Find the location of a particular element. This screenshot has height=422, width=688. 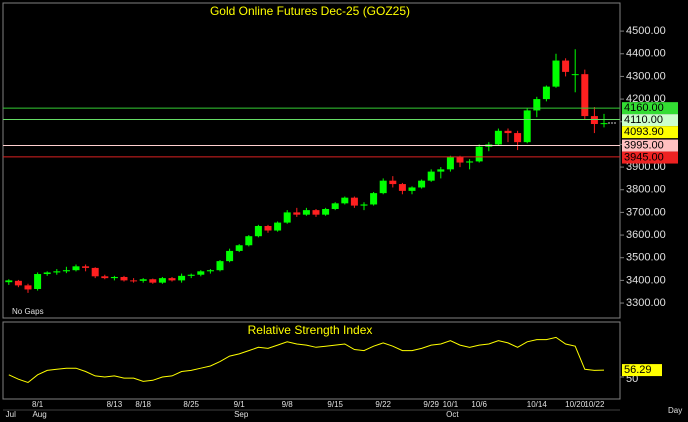

x-tick-label: 10/6 is located at coordinates (479, 404).